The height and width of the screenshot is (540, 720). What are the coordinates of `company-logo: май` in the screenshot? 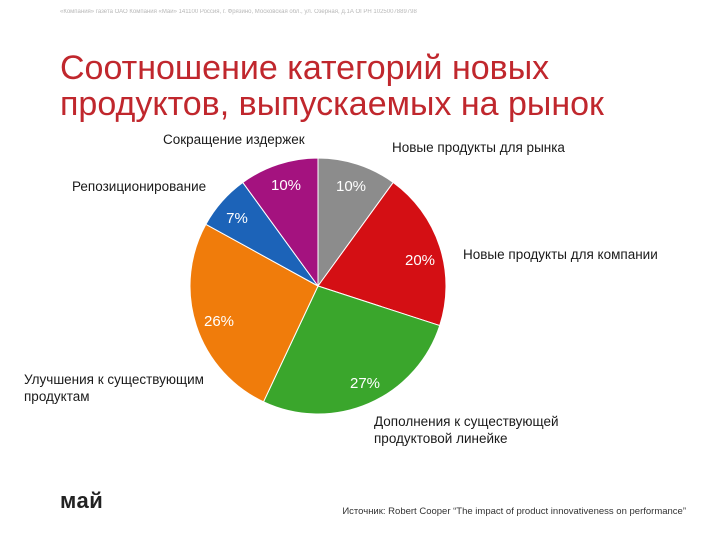 It's located at (82, 500).